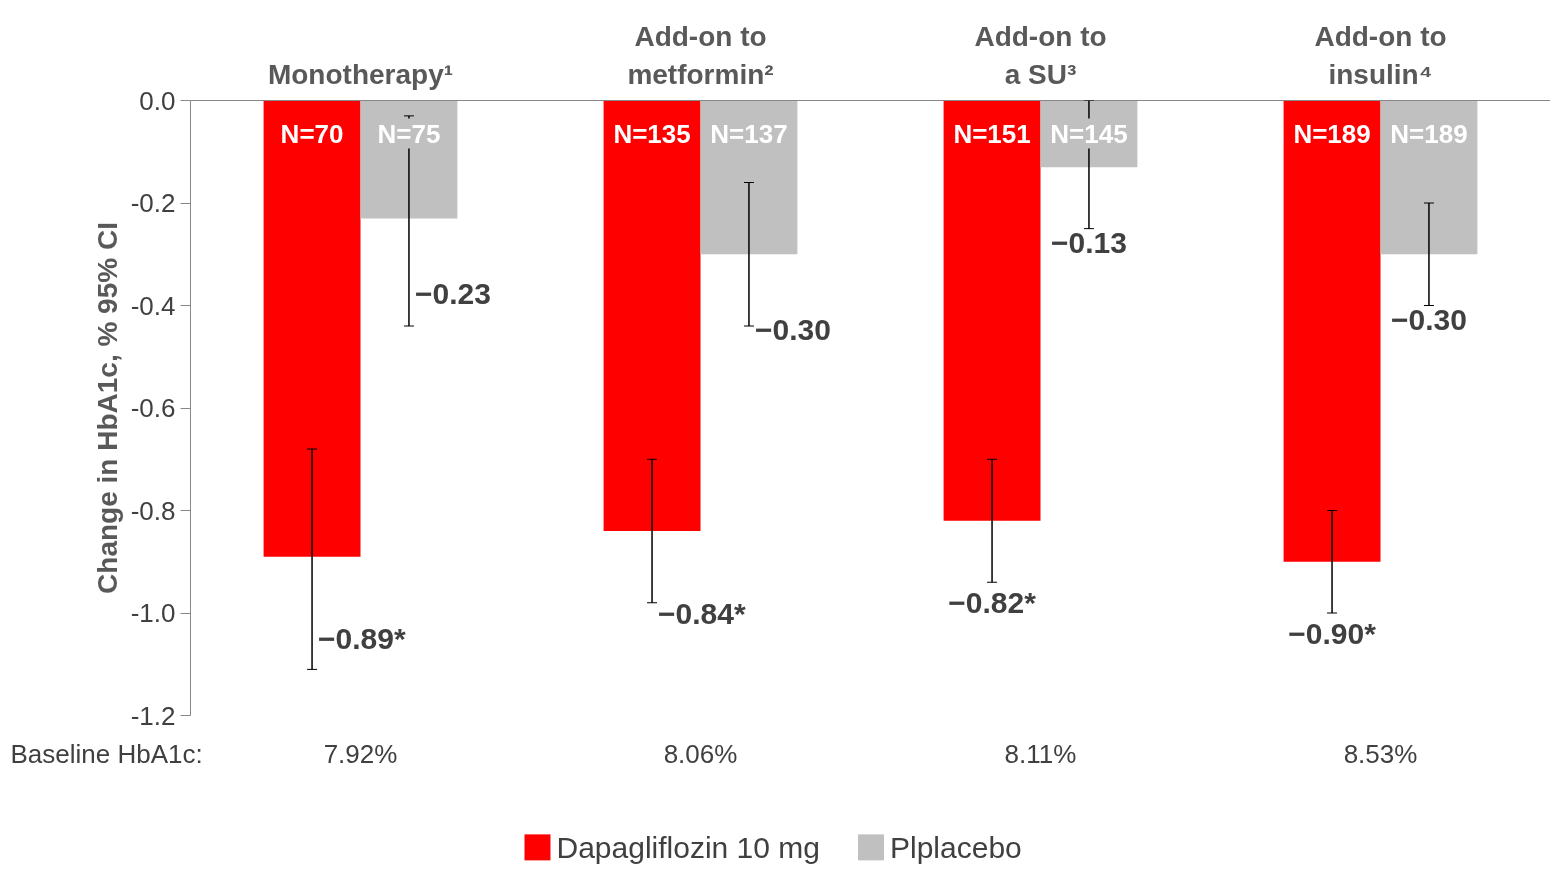  Describe the element at coordinates (1332, 633) in the screenshot. I see `data-label: −0.90*` at that location.